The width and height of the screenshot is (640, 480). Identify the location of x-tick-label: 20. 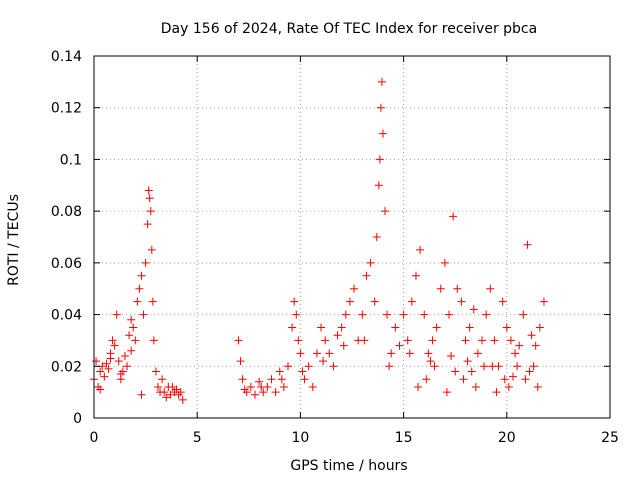
(507, 438).